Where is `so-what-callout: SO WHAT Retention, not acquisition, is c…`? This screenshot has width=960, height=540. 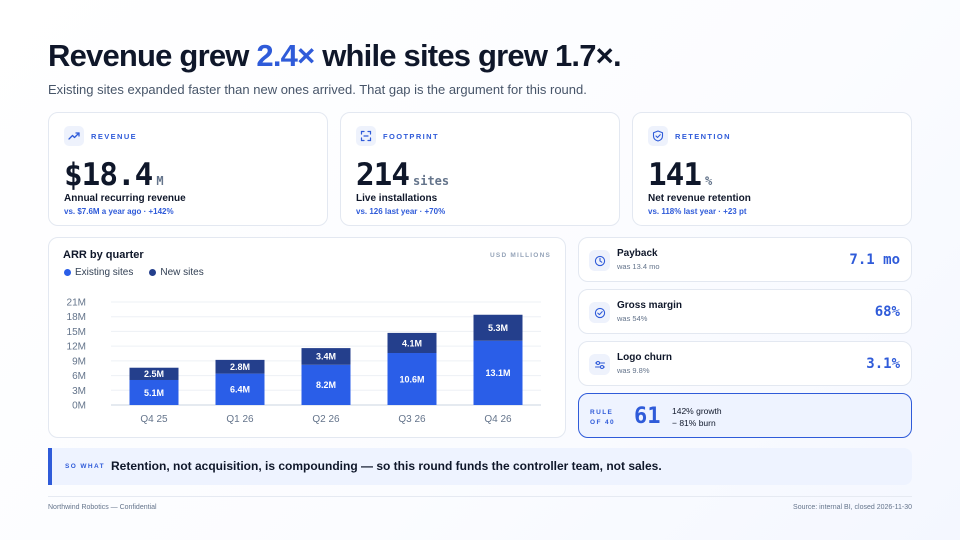 so-what-callout: SO WHAT Retention, not acquisition, is c… is located at coordinates (480, 466).